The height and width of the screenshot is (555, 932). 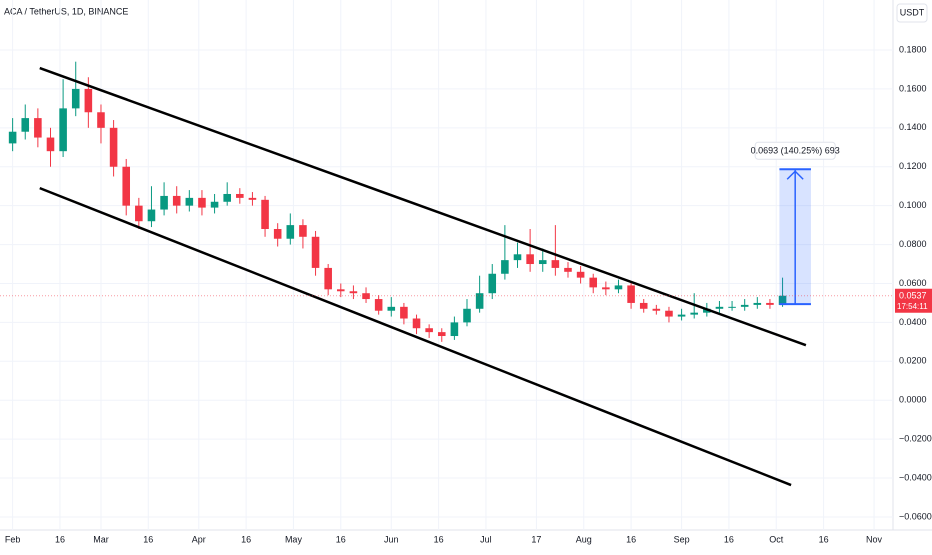 I want to click on y-tick-label: 0.1200, so click(x=913, y=166).